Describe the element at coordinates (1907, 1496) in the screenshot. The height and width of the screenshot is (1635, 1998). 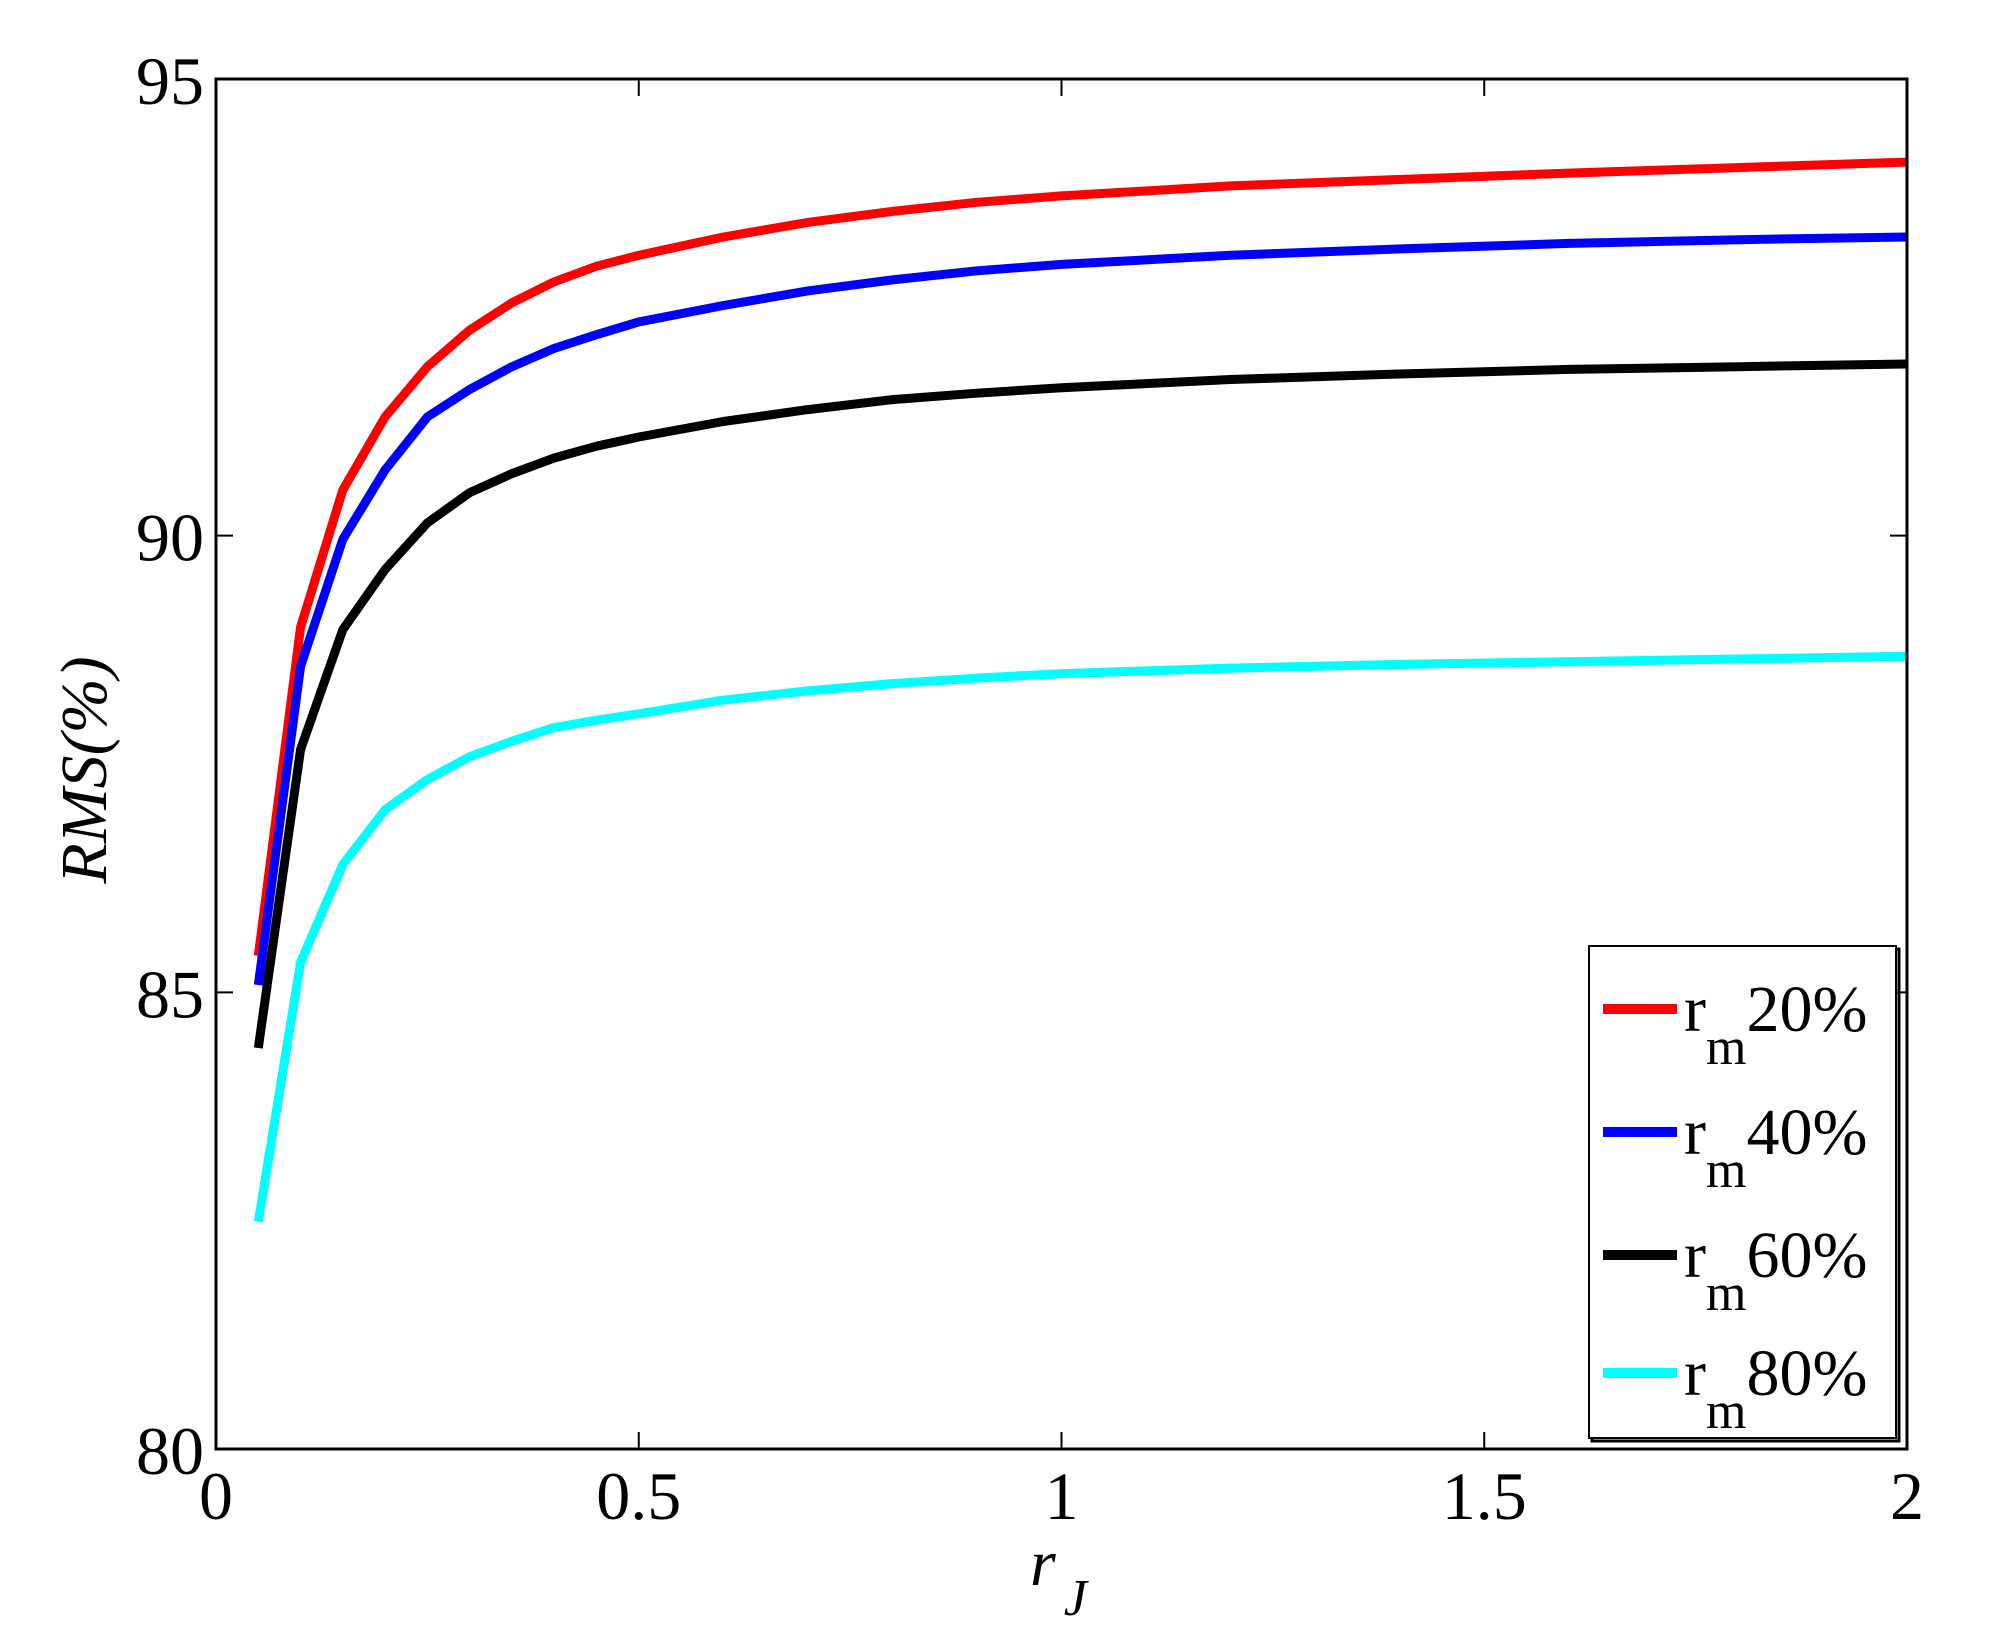
I see `x-tick-label: 2` at that location.